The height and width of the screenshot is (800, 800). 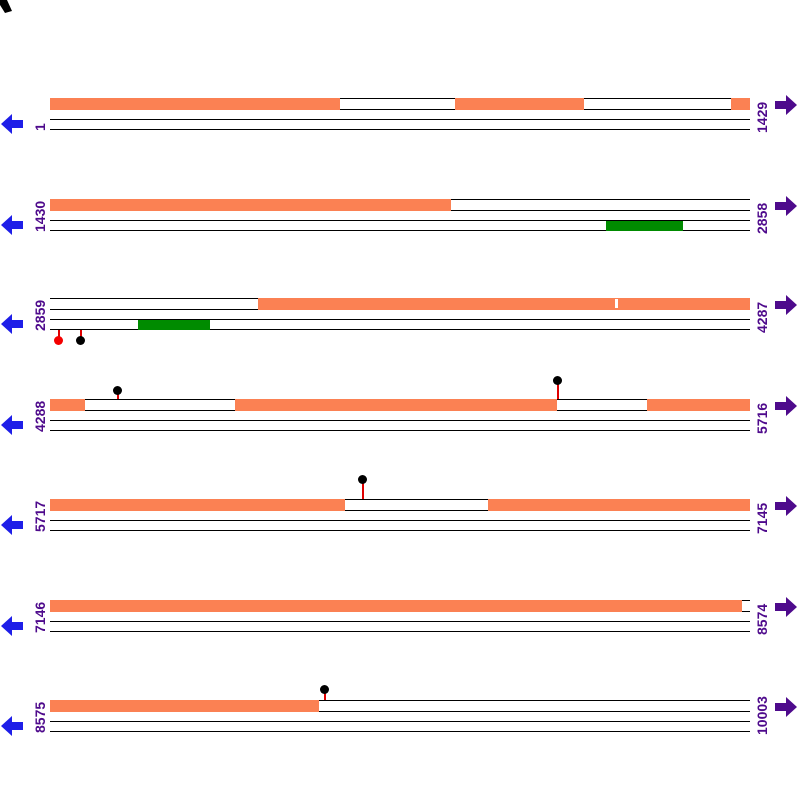 What do you see at coordinates (762, 317) in the screenshot?
I see `row-end-label: 4287` at bounding box center [762, 317].